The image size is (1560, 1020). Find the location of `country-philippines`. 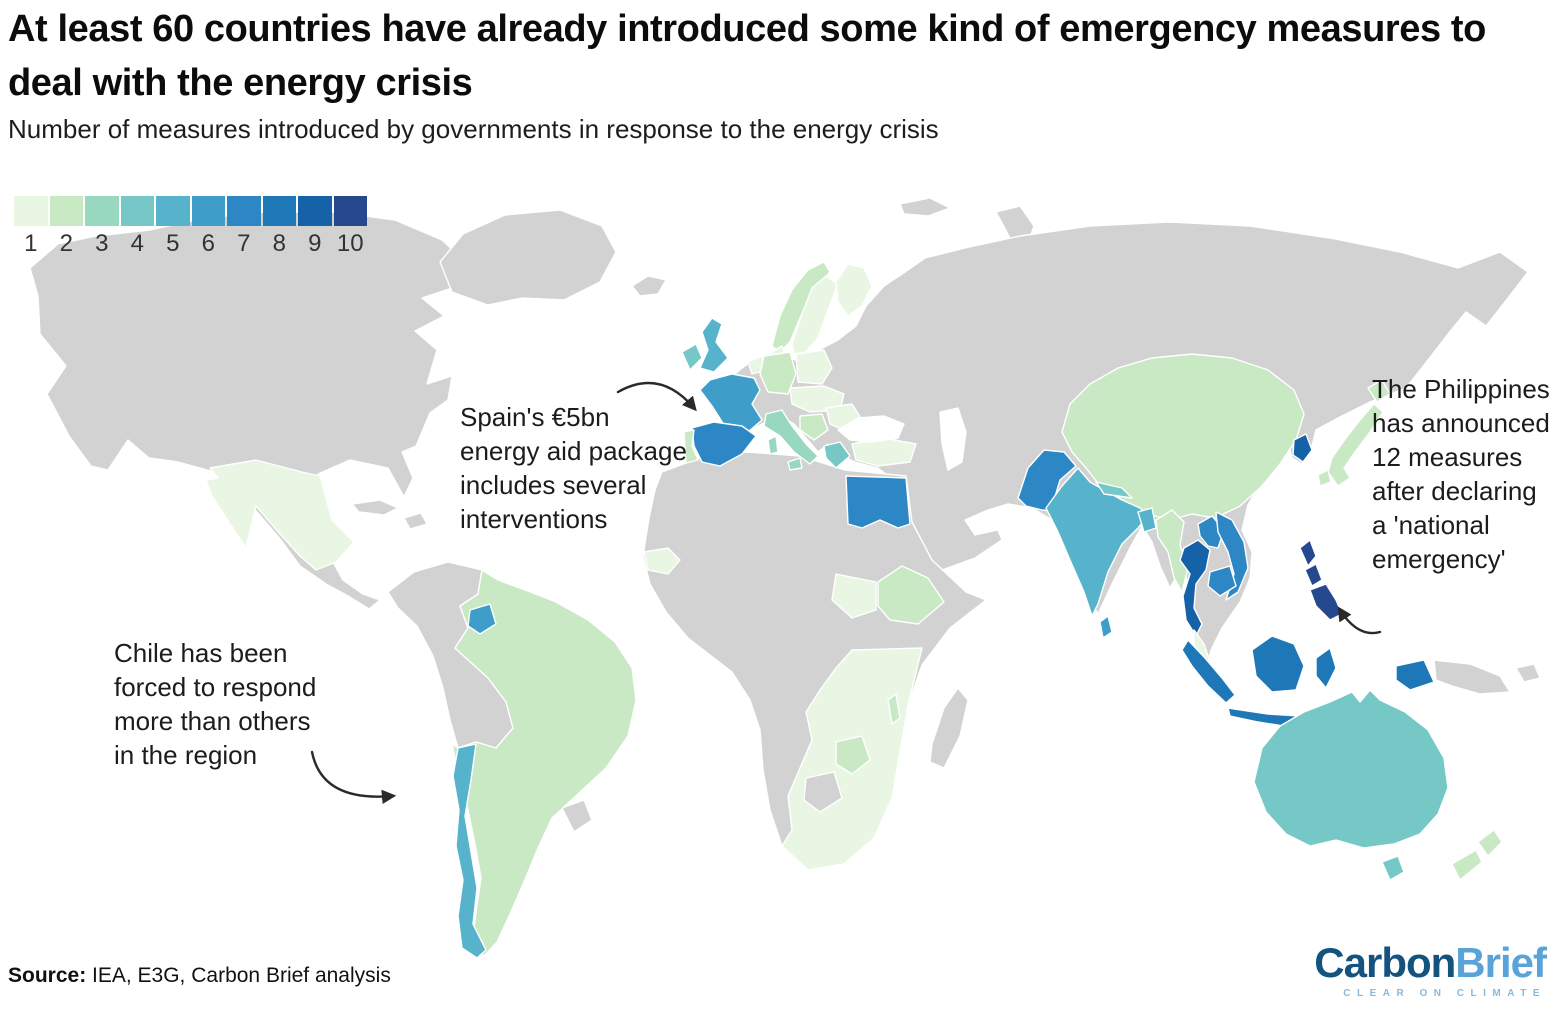

country-philippines is located at coordinates (1321, 580).